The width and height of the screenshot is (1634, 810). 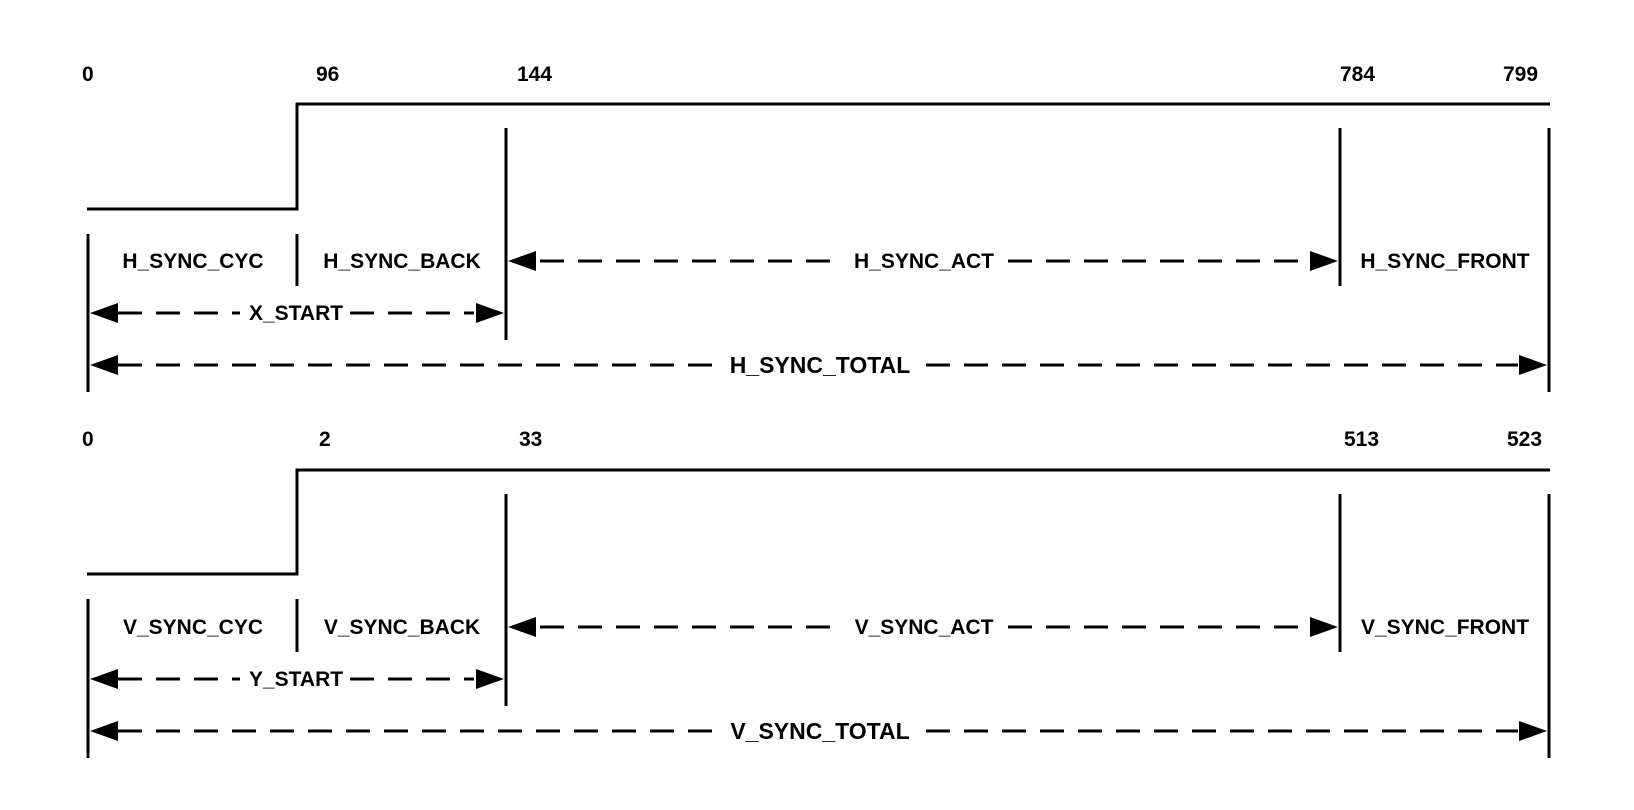 I want to click on h-sync-total-arrow: H_SYNC_TOTAL, so click(x=818, y=365).